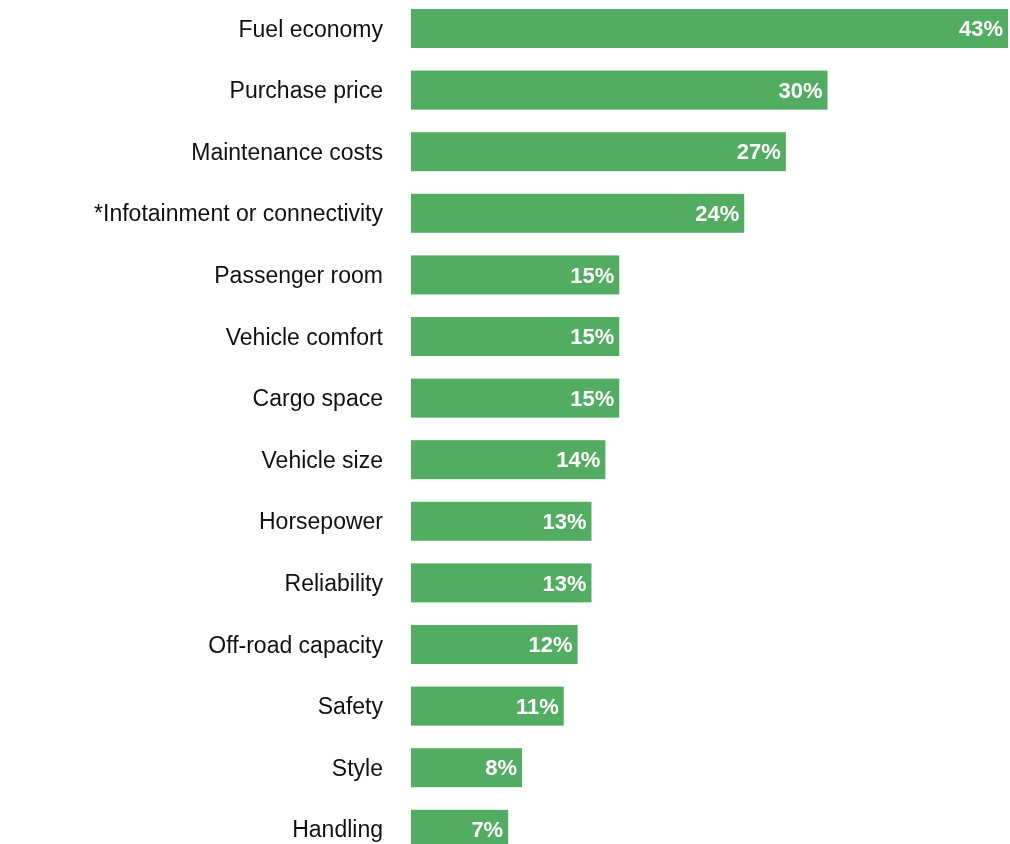 Image resolution: width=1010 pixels, height=844 pixels. What do you see at coordinates (298, 274) in the screenshot?
I see `y-tick-label: Passenger room` at bounding box center [298, 274].